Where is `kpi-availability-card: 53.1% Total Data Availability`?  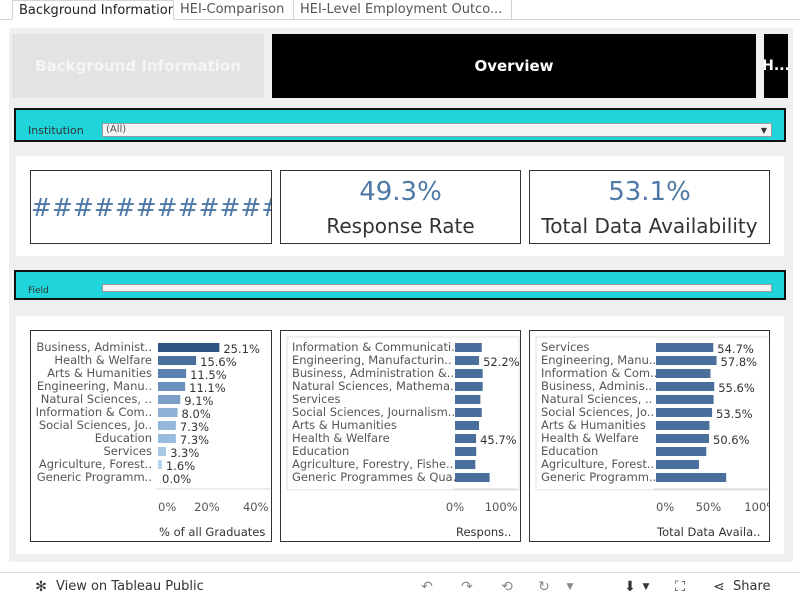
kpi-availability-card: 53.1% Total Data Availability is located at coordinates (649, 207).